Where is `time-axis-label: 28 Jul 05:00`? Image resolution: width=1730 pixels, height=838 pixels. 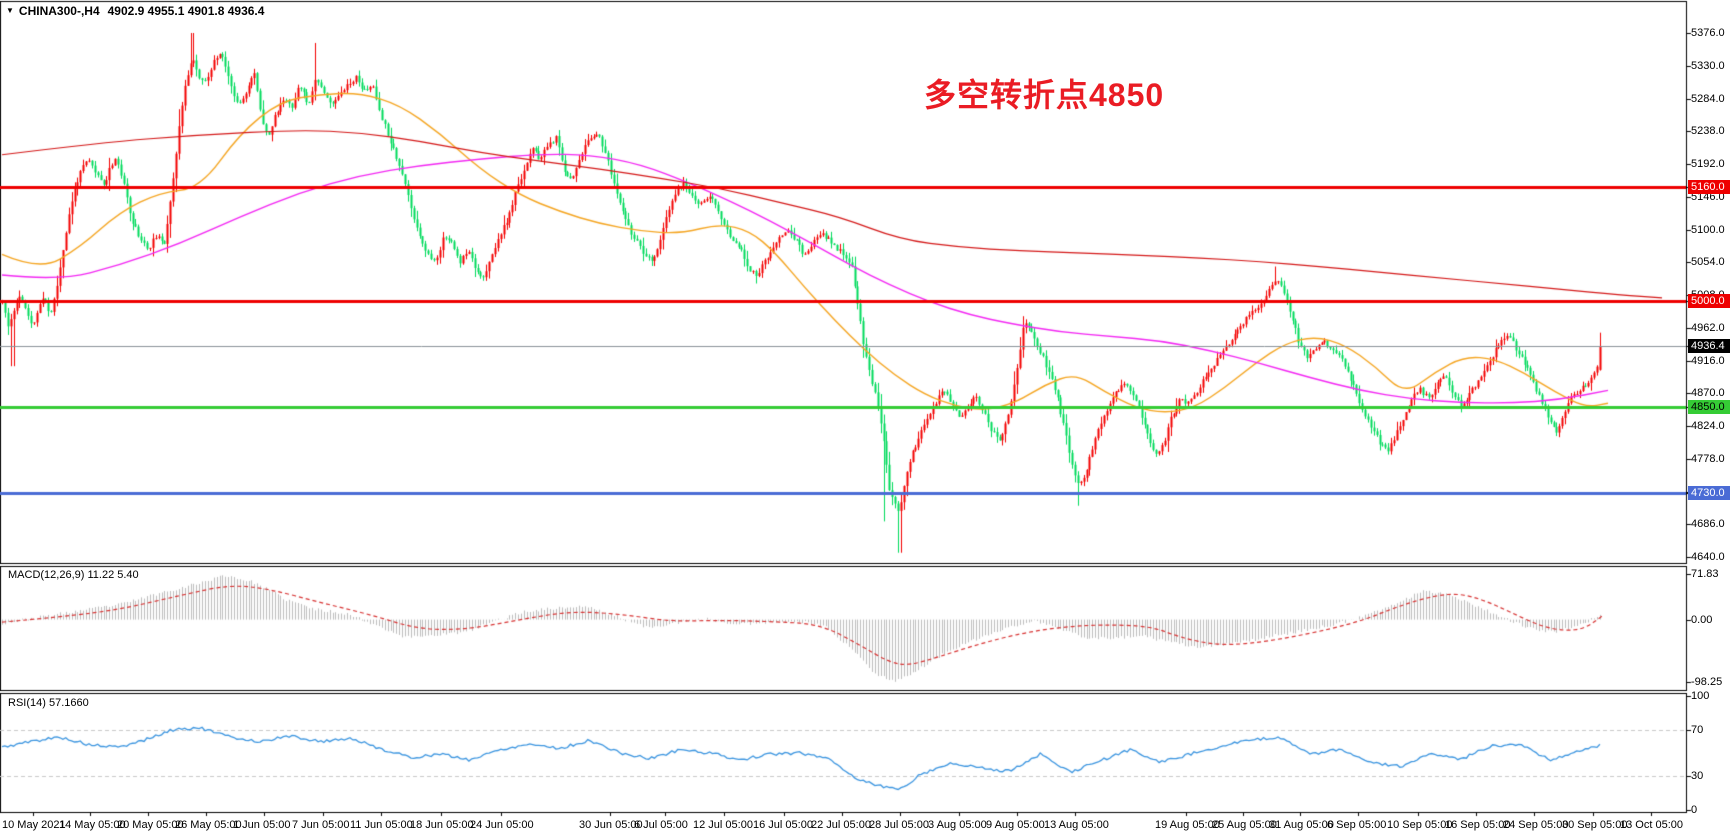 time-axis-label: 28 Jul 05:00 is located at coordinates (899, 825).